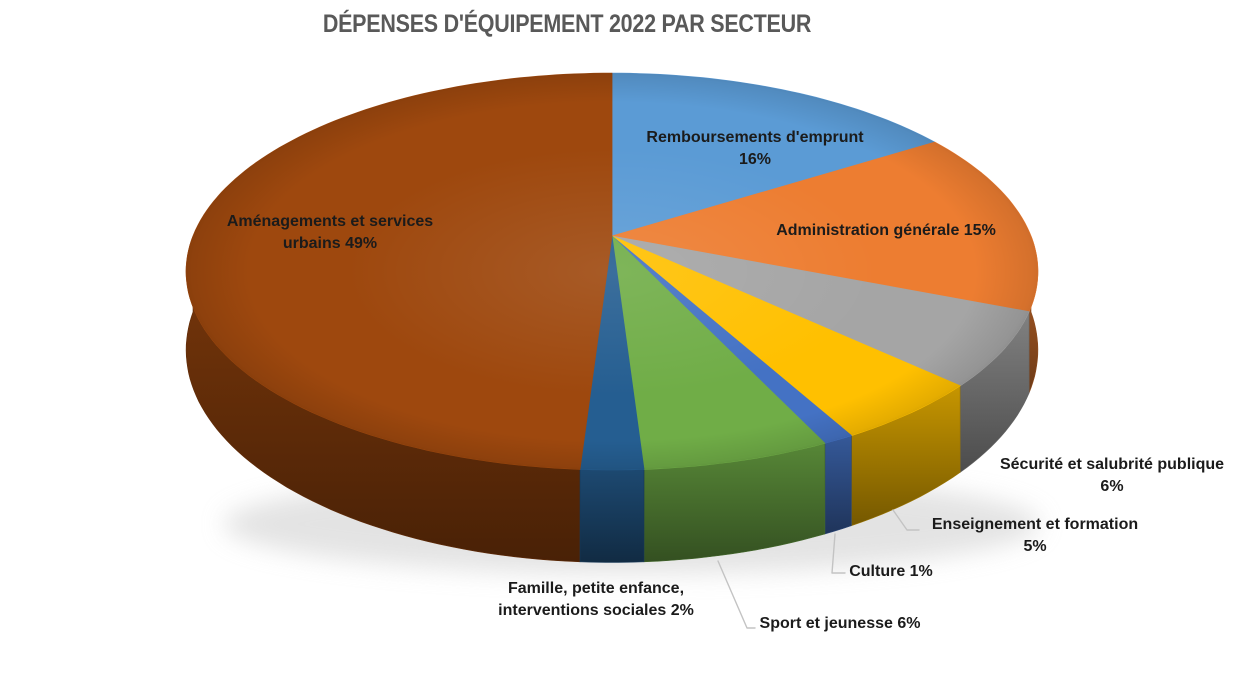 Image resolution: width=1238 pixels, height=675 pixels. I want to click on slice-label-line: Enseignement et formation, so click(1035, 524).